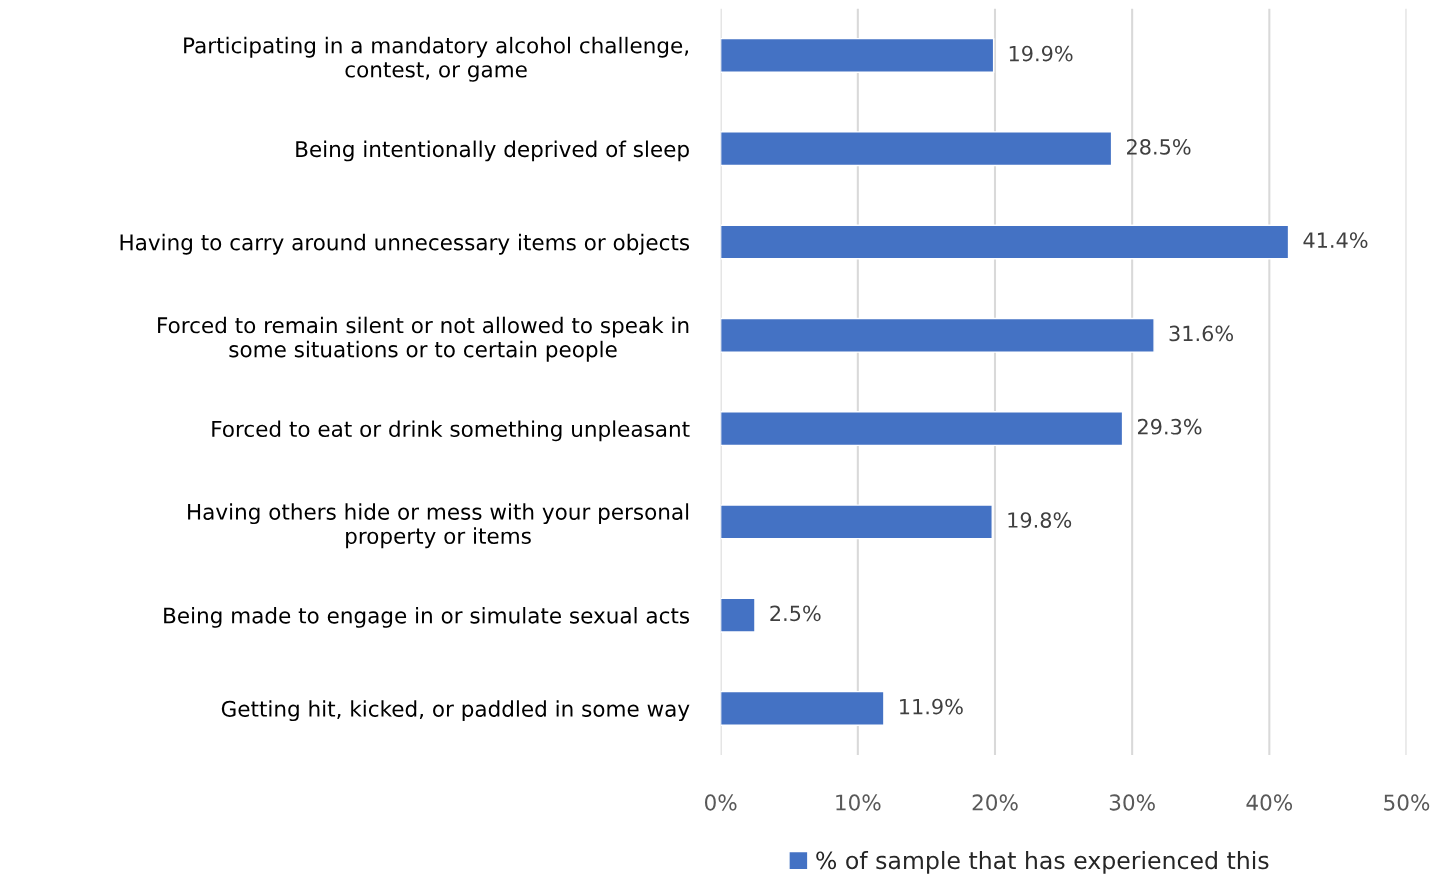  I want to click on x-tick-label: 10%, so click(858, 802).